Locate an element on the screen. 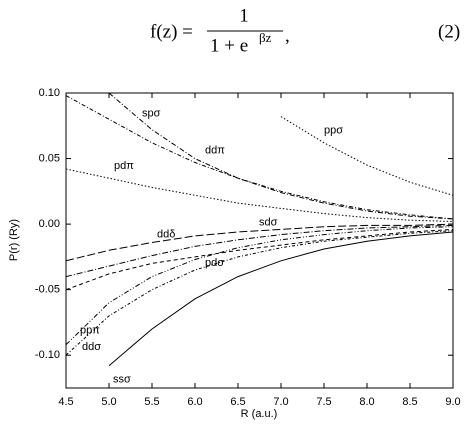 The image size is (474, 424). y-tick-label: -0.10 is located at coordinates (47, 355).